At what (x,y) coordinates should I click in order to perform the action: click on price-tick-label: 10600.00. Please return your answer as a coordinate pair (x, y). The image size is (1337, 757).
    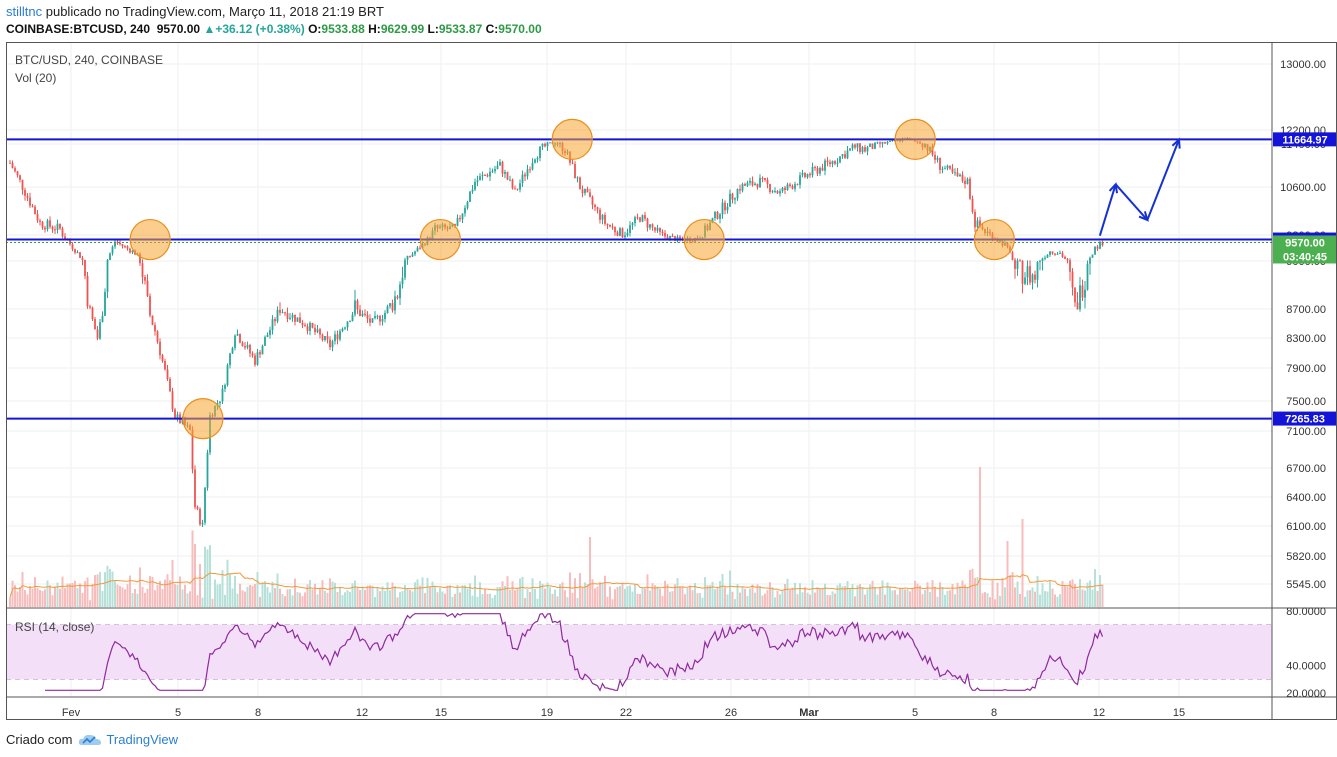
    Looking at the image, I should click on (1303, 188).